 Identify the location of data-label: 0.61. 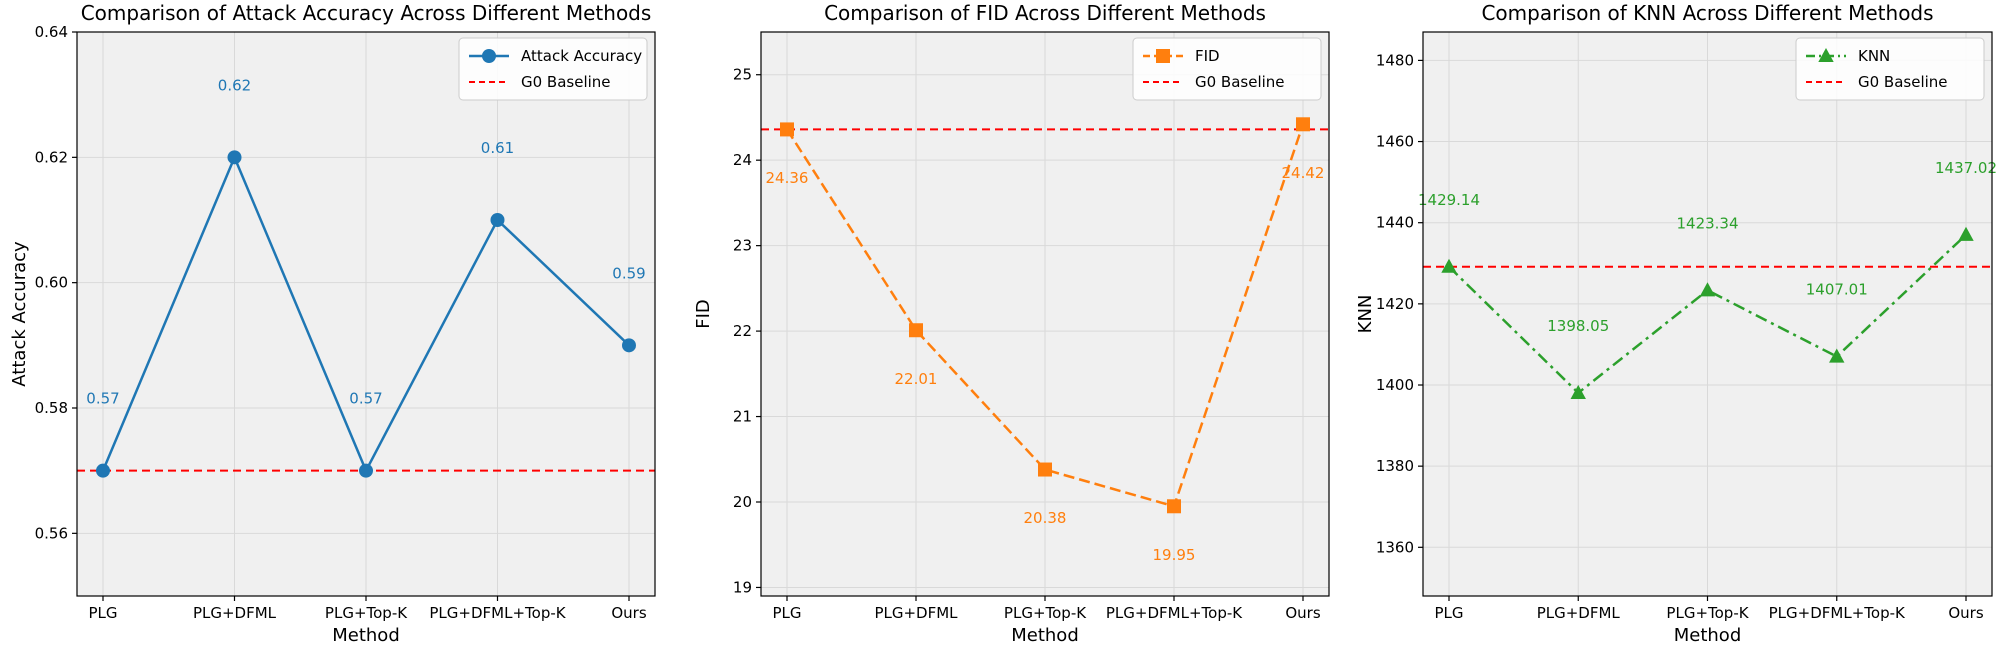
(497, 148).